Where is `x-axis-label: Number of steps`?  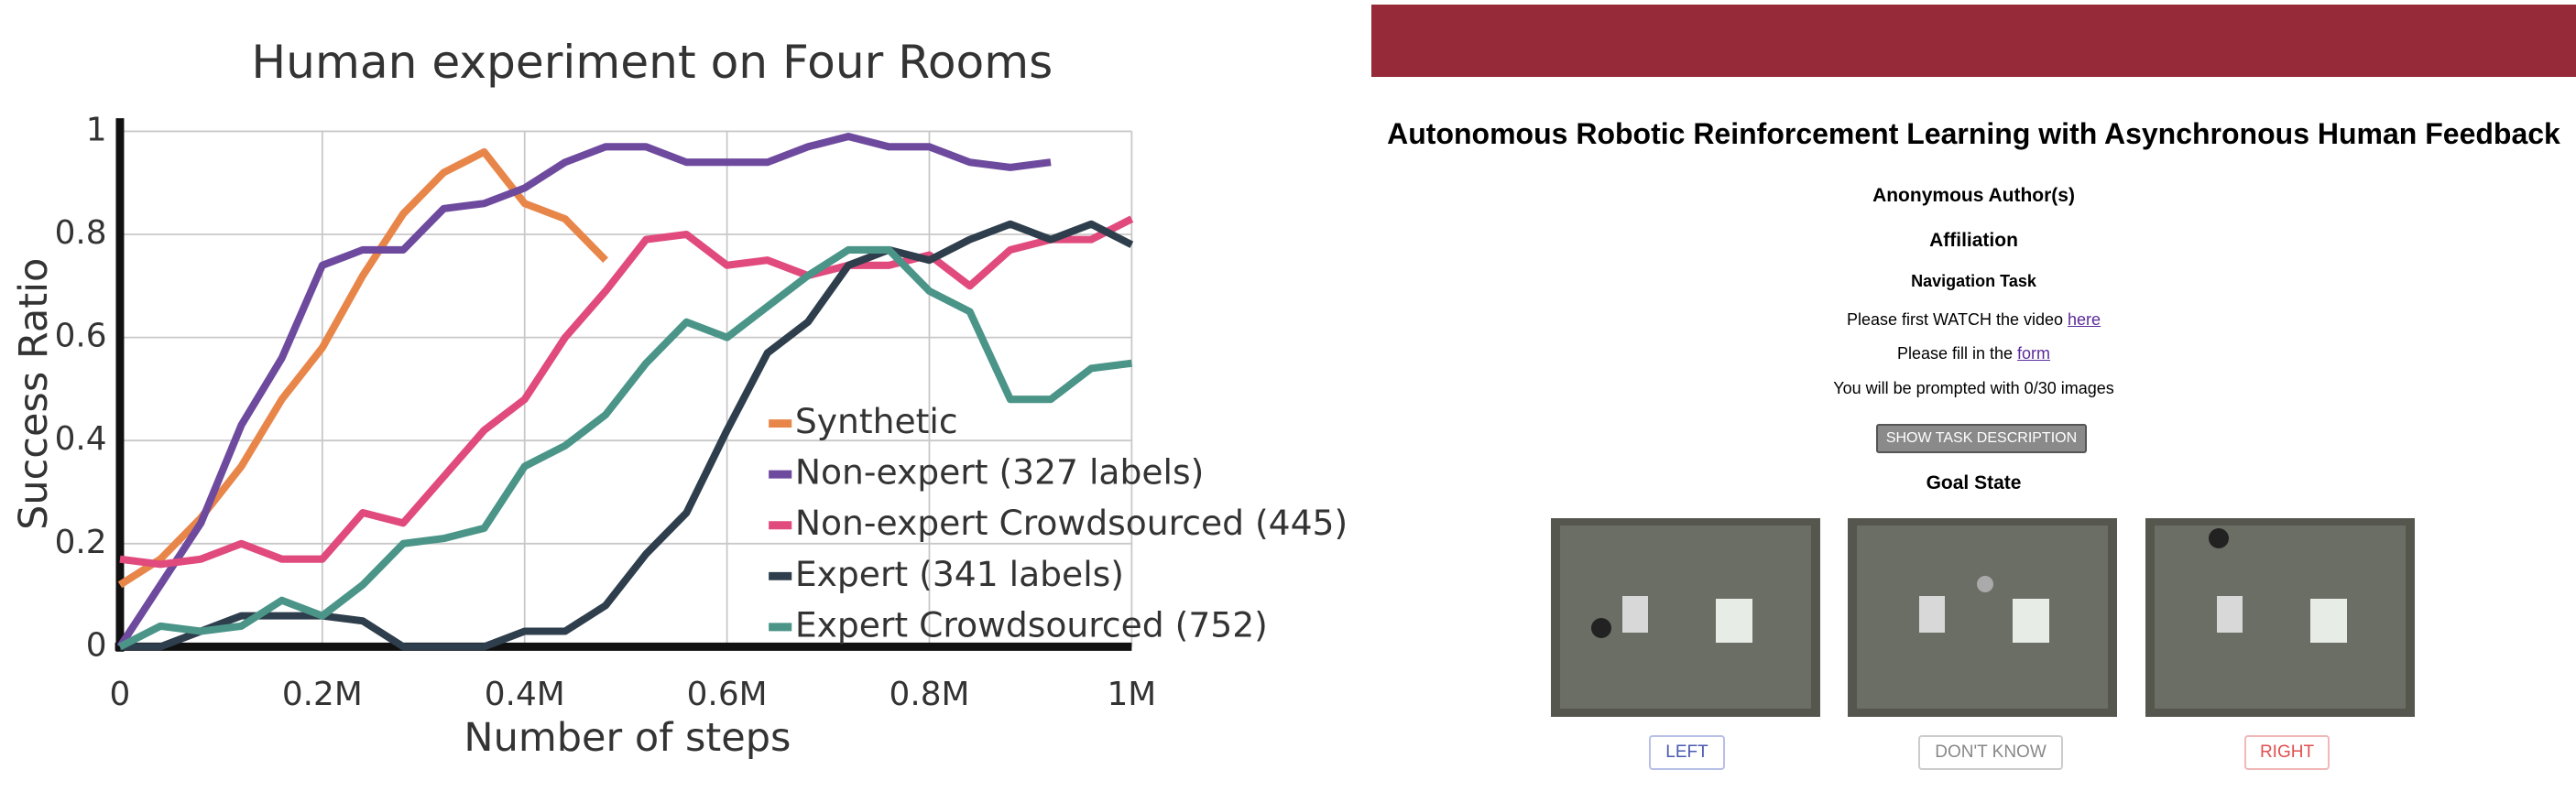
x-axis-label: Number of steps is located at coordinates (628, 738).